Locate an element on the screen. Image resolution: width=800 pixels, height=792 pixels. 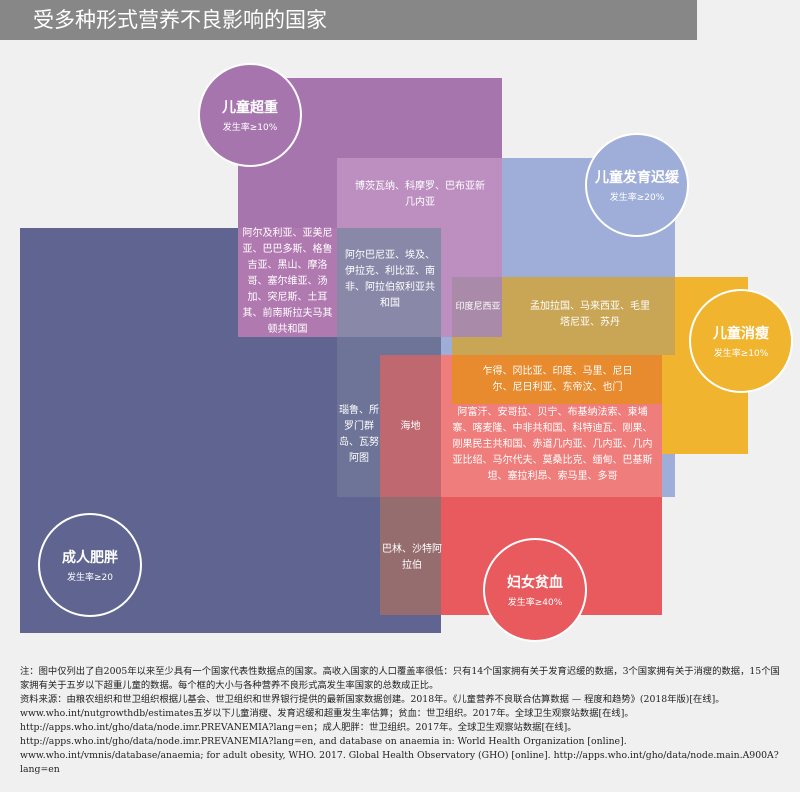
label-child-stunting: 儿童发育迟缓 发生率≥20% is located at coordinates (637, 185).